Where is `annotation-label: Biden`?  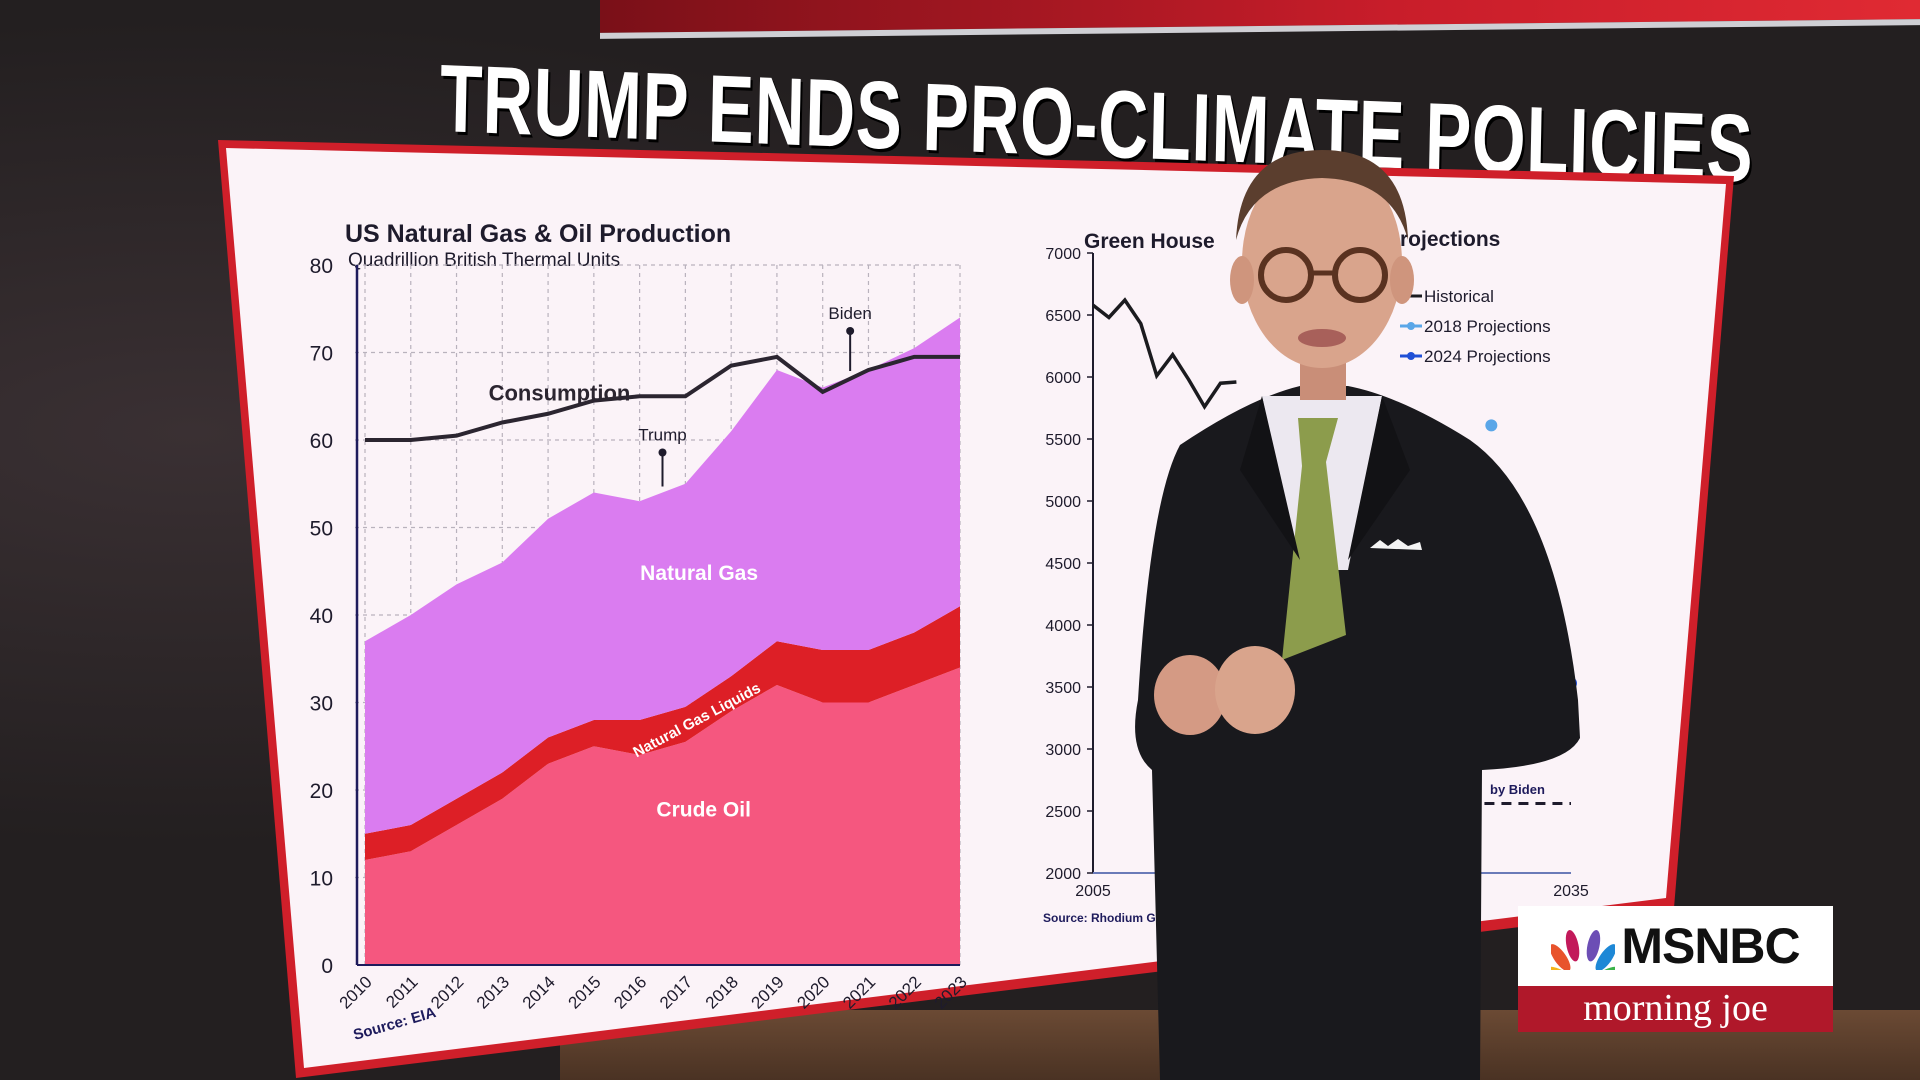 annotation-label: Biden is located at coordinates (849, 313).